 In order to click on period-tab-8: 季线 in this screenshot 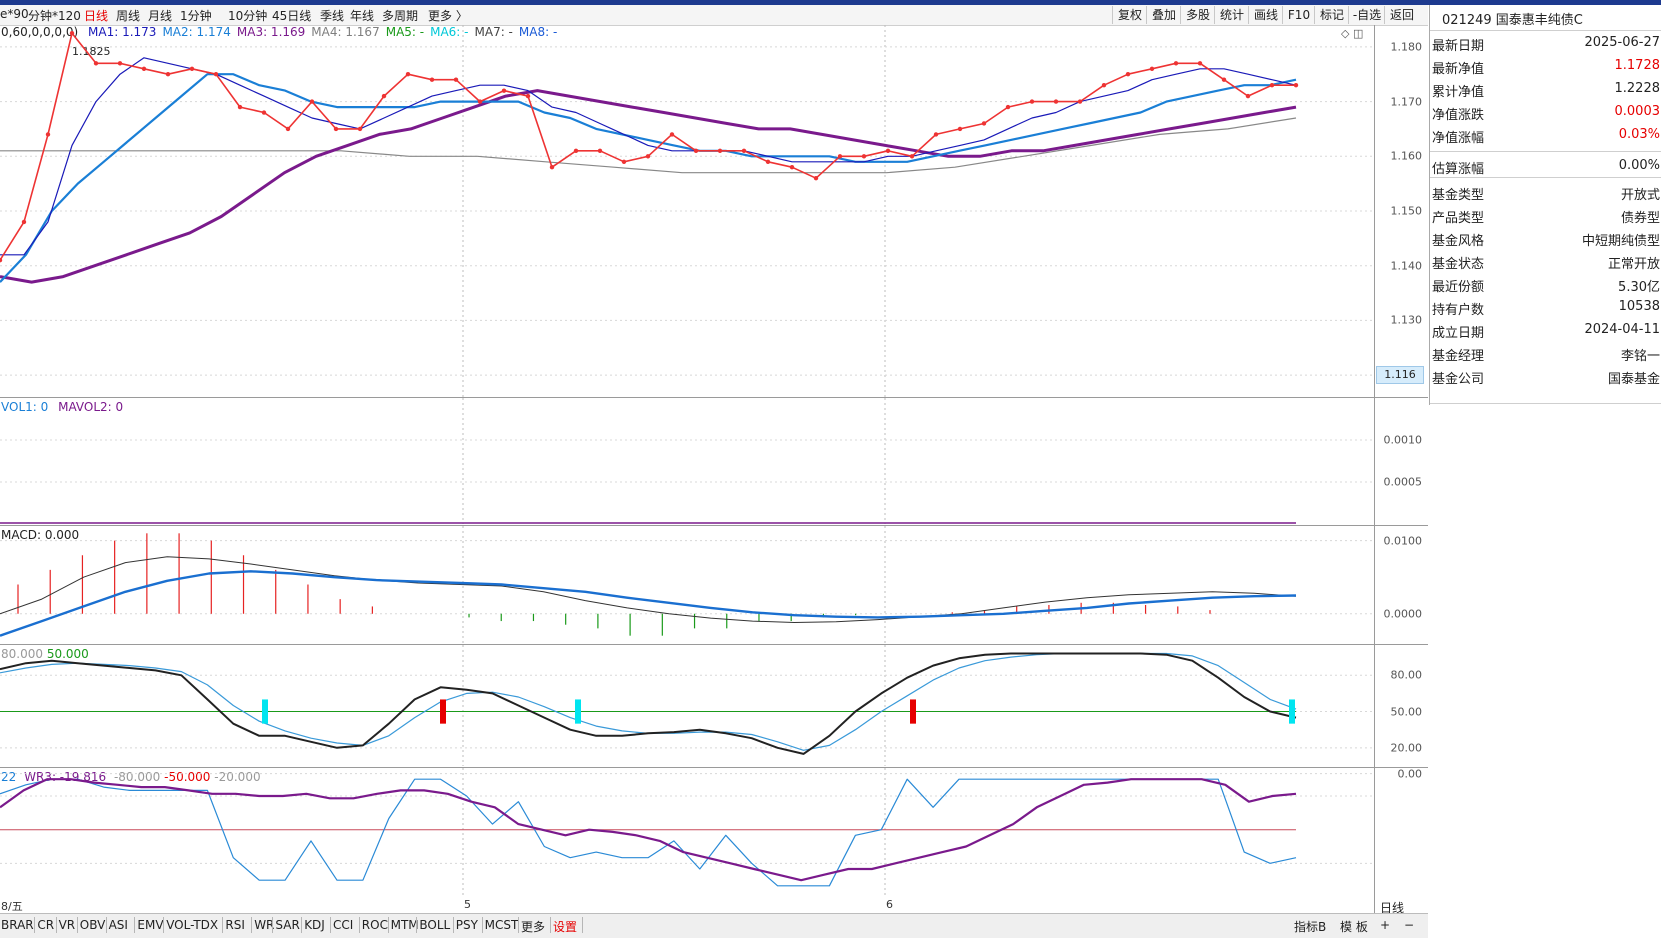, I will do `click(332, 16)`.